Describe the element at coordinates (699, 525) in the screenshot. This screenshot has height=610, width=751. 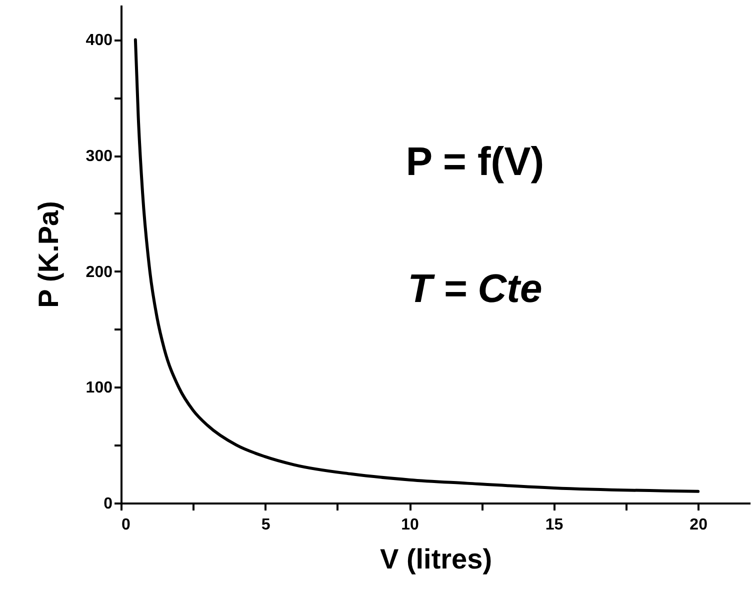
I see `x-tick-label: 20` at that location.